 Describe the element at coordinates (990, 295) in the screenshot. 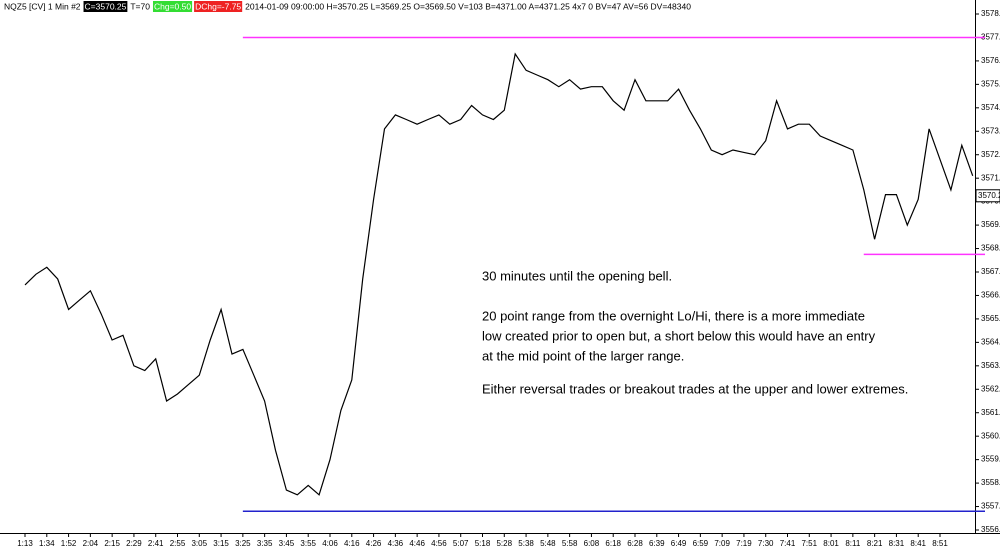

I see `y-tick-label: 3566.00` at that location.